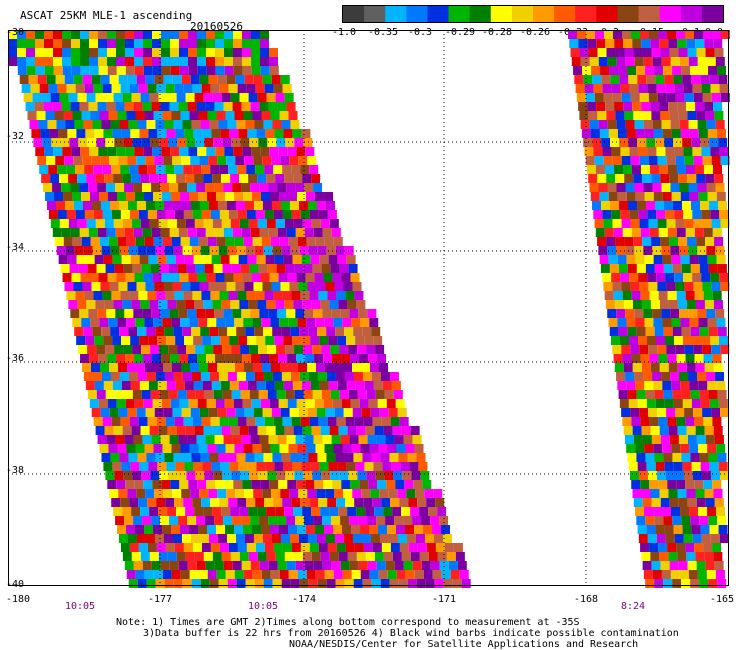 This screenshot has width=740, height=650. What do you see at coordinates (216, 26) in the screenshot?
I see `date-label: 20160526` at bounding box center [216, 26].